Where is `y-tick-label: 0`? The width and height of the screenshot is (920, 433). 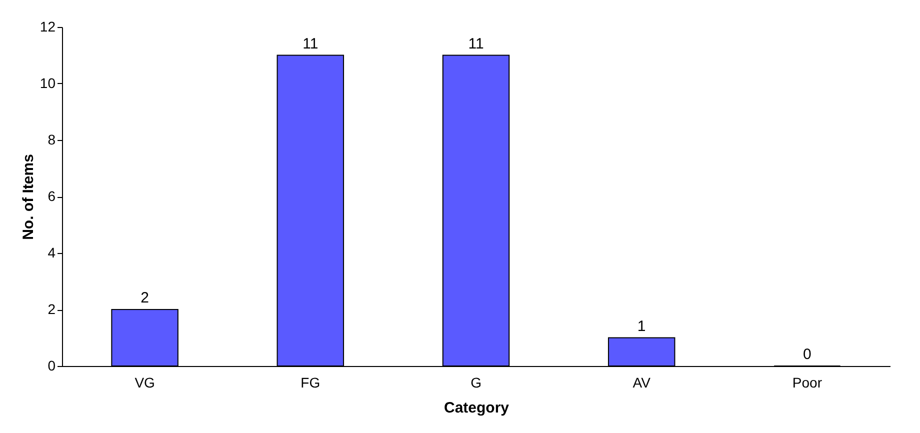 y-tick-label: 0 is located at coordinates (52, 366).